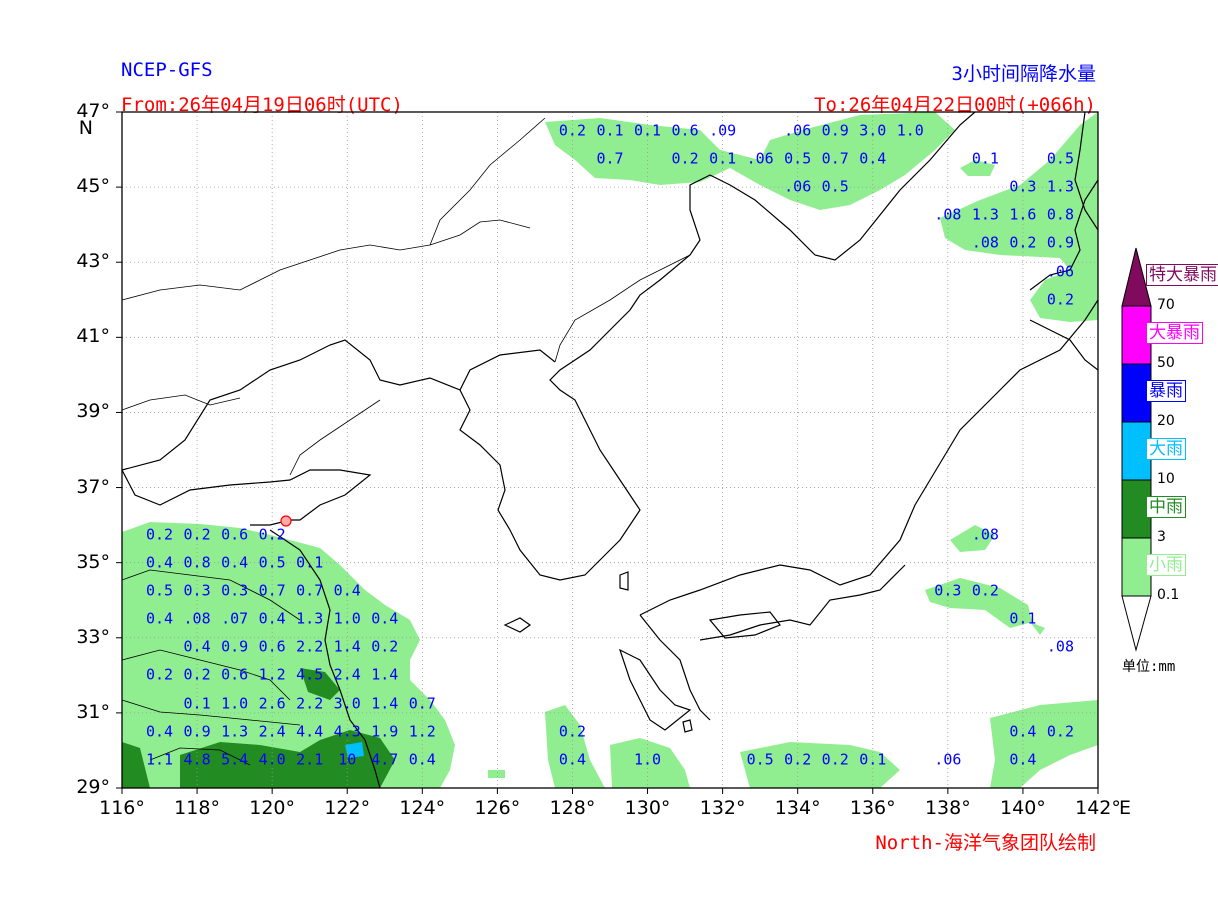 This screenshot has width=1218, height=900. What do you see at coordinates (122, 808) in the screenshot?
I see `lon-tick-label: 116°` at bounding box center [122, 808].